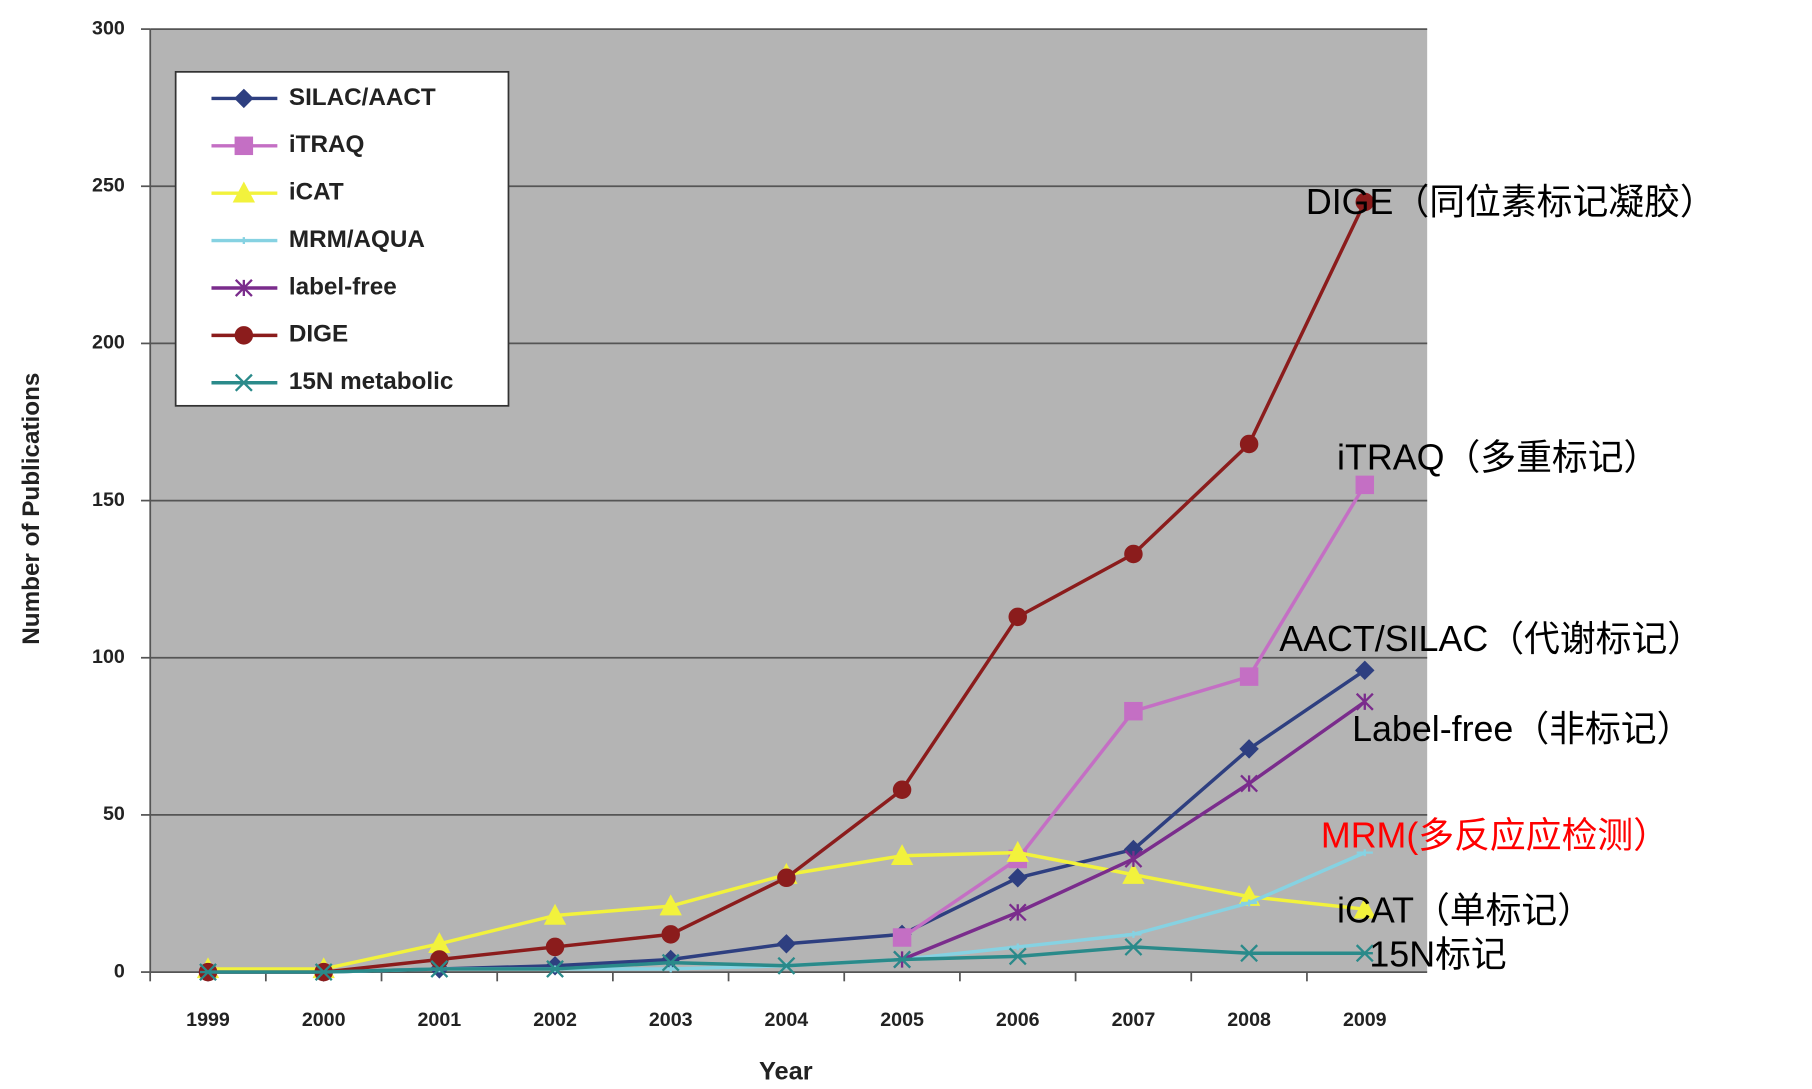 The height and width of the screenshot is (1089, 1812). What do you see at coordinates (343, 286) in the screenshot?
I see `legend-label: label-free` at bounding box center [343, 286].